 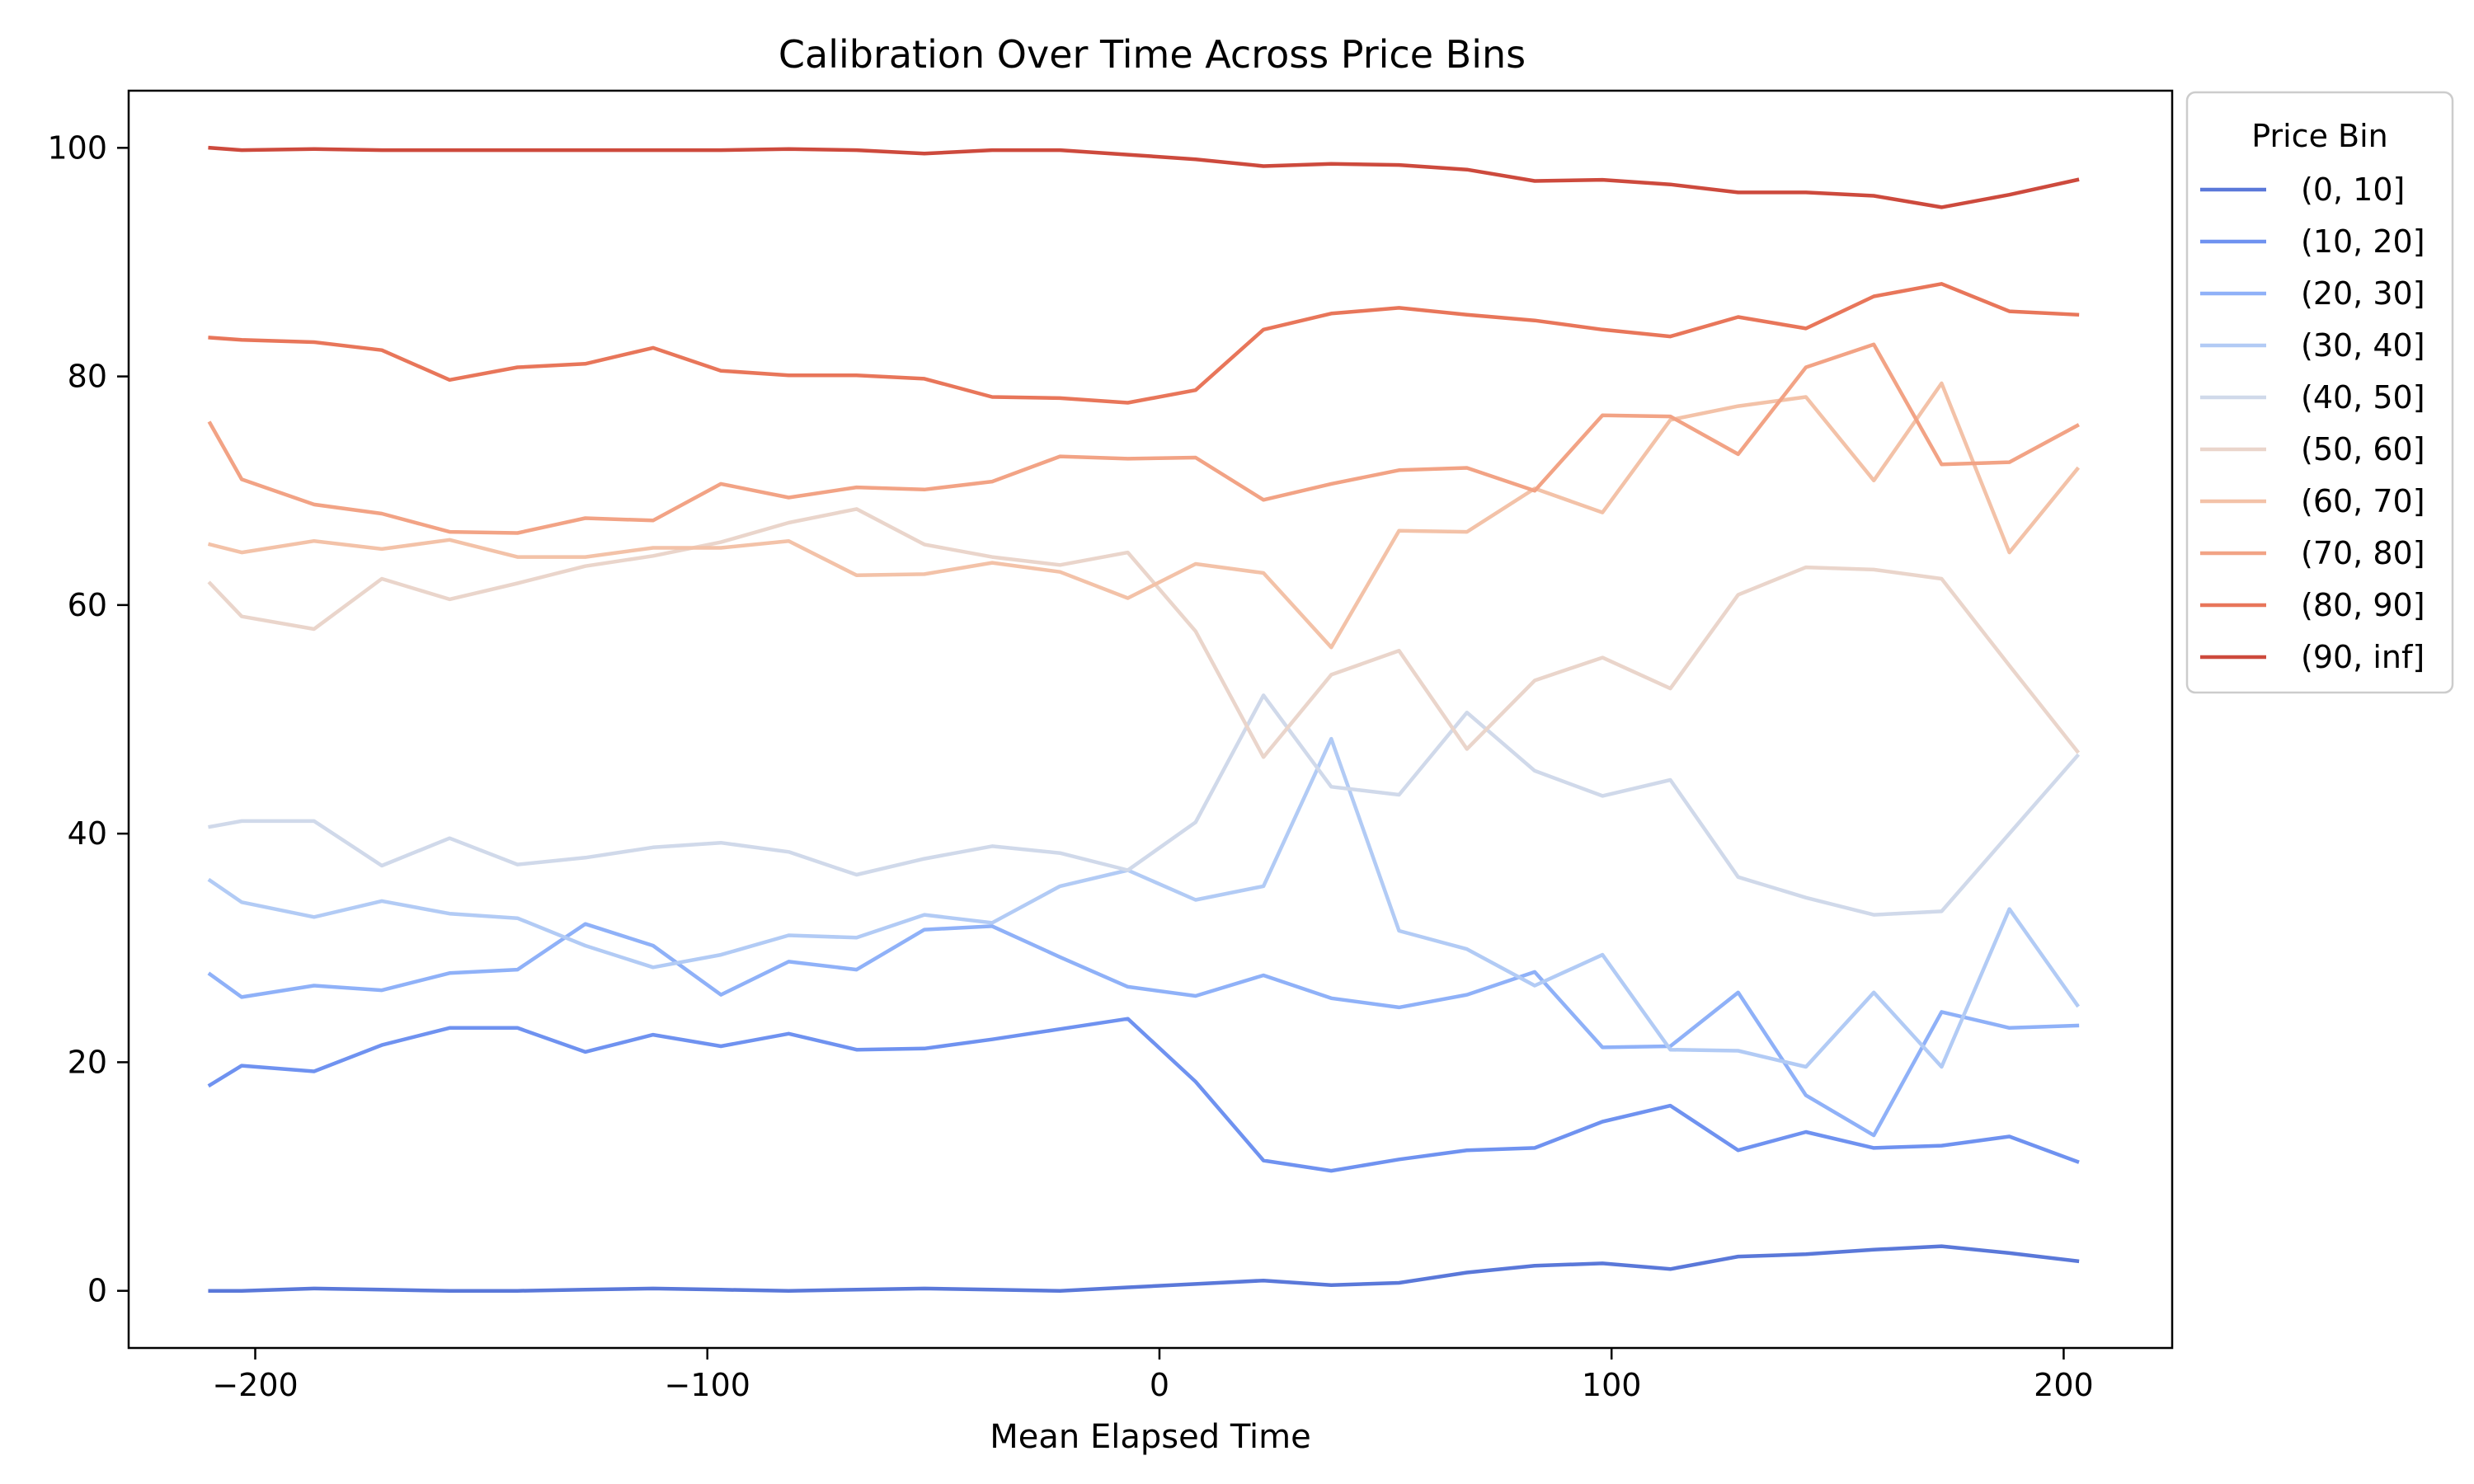 I want to click on legend-label-2: (20, 30], so click(x=2363, y=293).